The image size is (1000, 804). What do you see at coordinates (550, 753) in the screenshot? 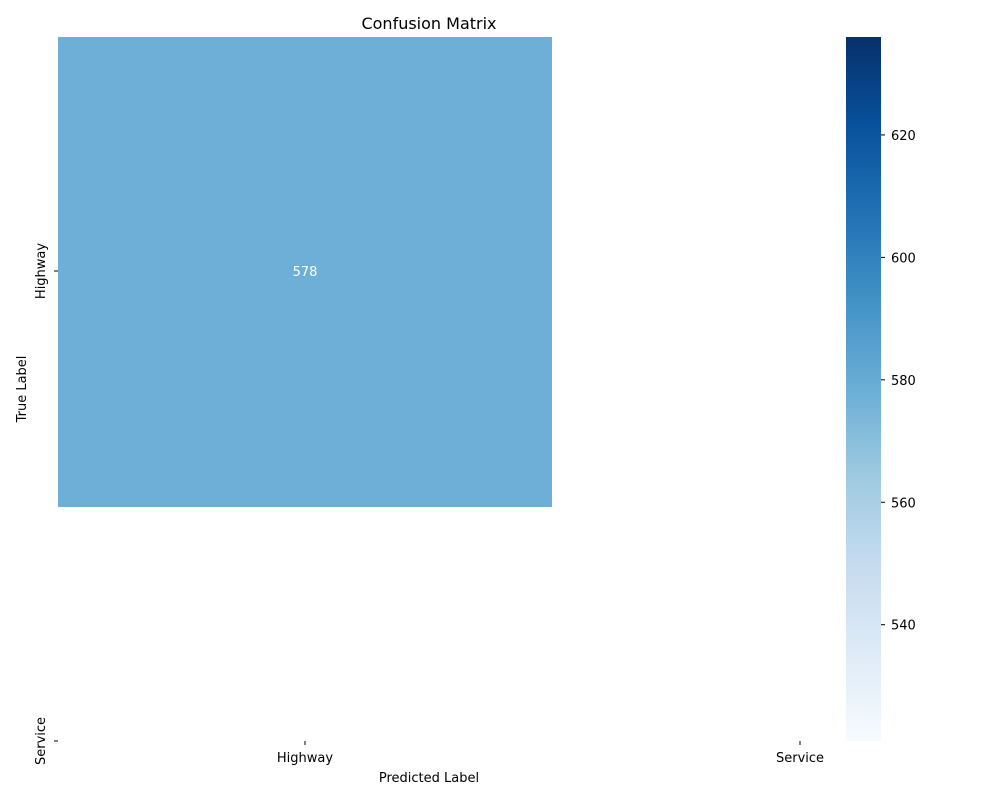
I see `x-axis: Highway Service` at bounding box center [550, 753].